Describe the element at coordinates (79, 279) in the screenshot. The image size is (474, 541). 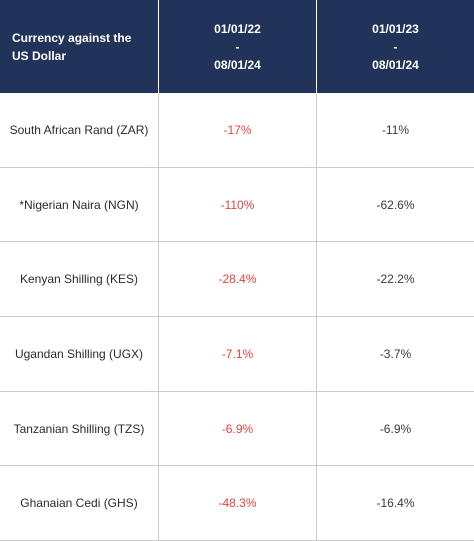
I see `currency-name: Kenyan Shilling (KES)` at that location.